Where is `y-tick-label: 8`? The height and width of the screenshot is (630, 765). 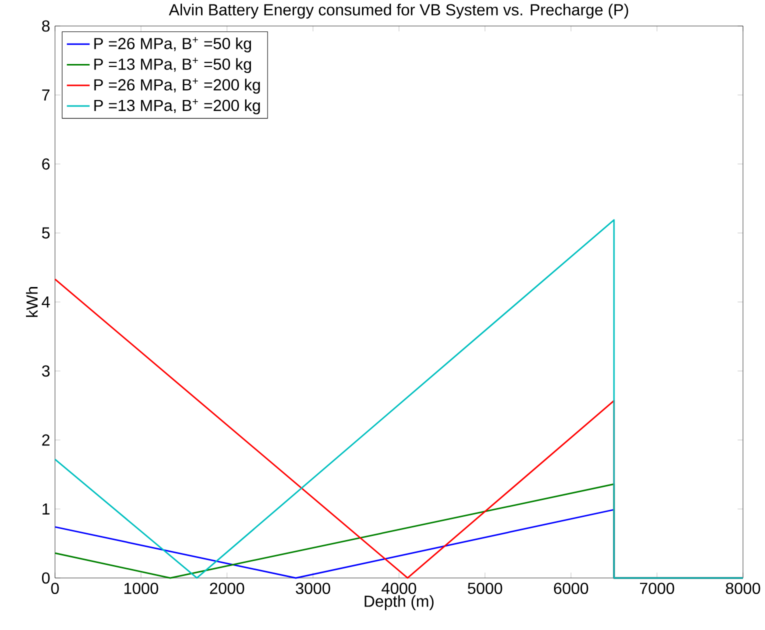
y-tick-label: 8 is located at coordinates (46, 26).